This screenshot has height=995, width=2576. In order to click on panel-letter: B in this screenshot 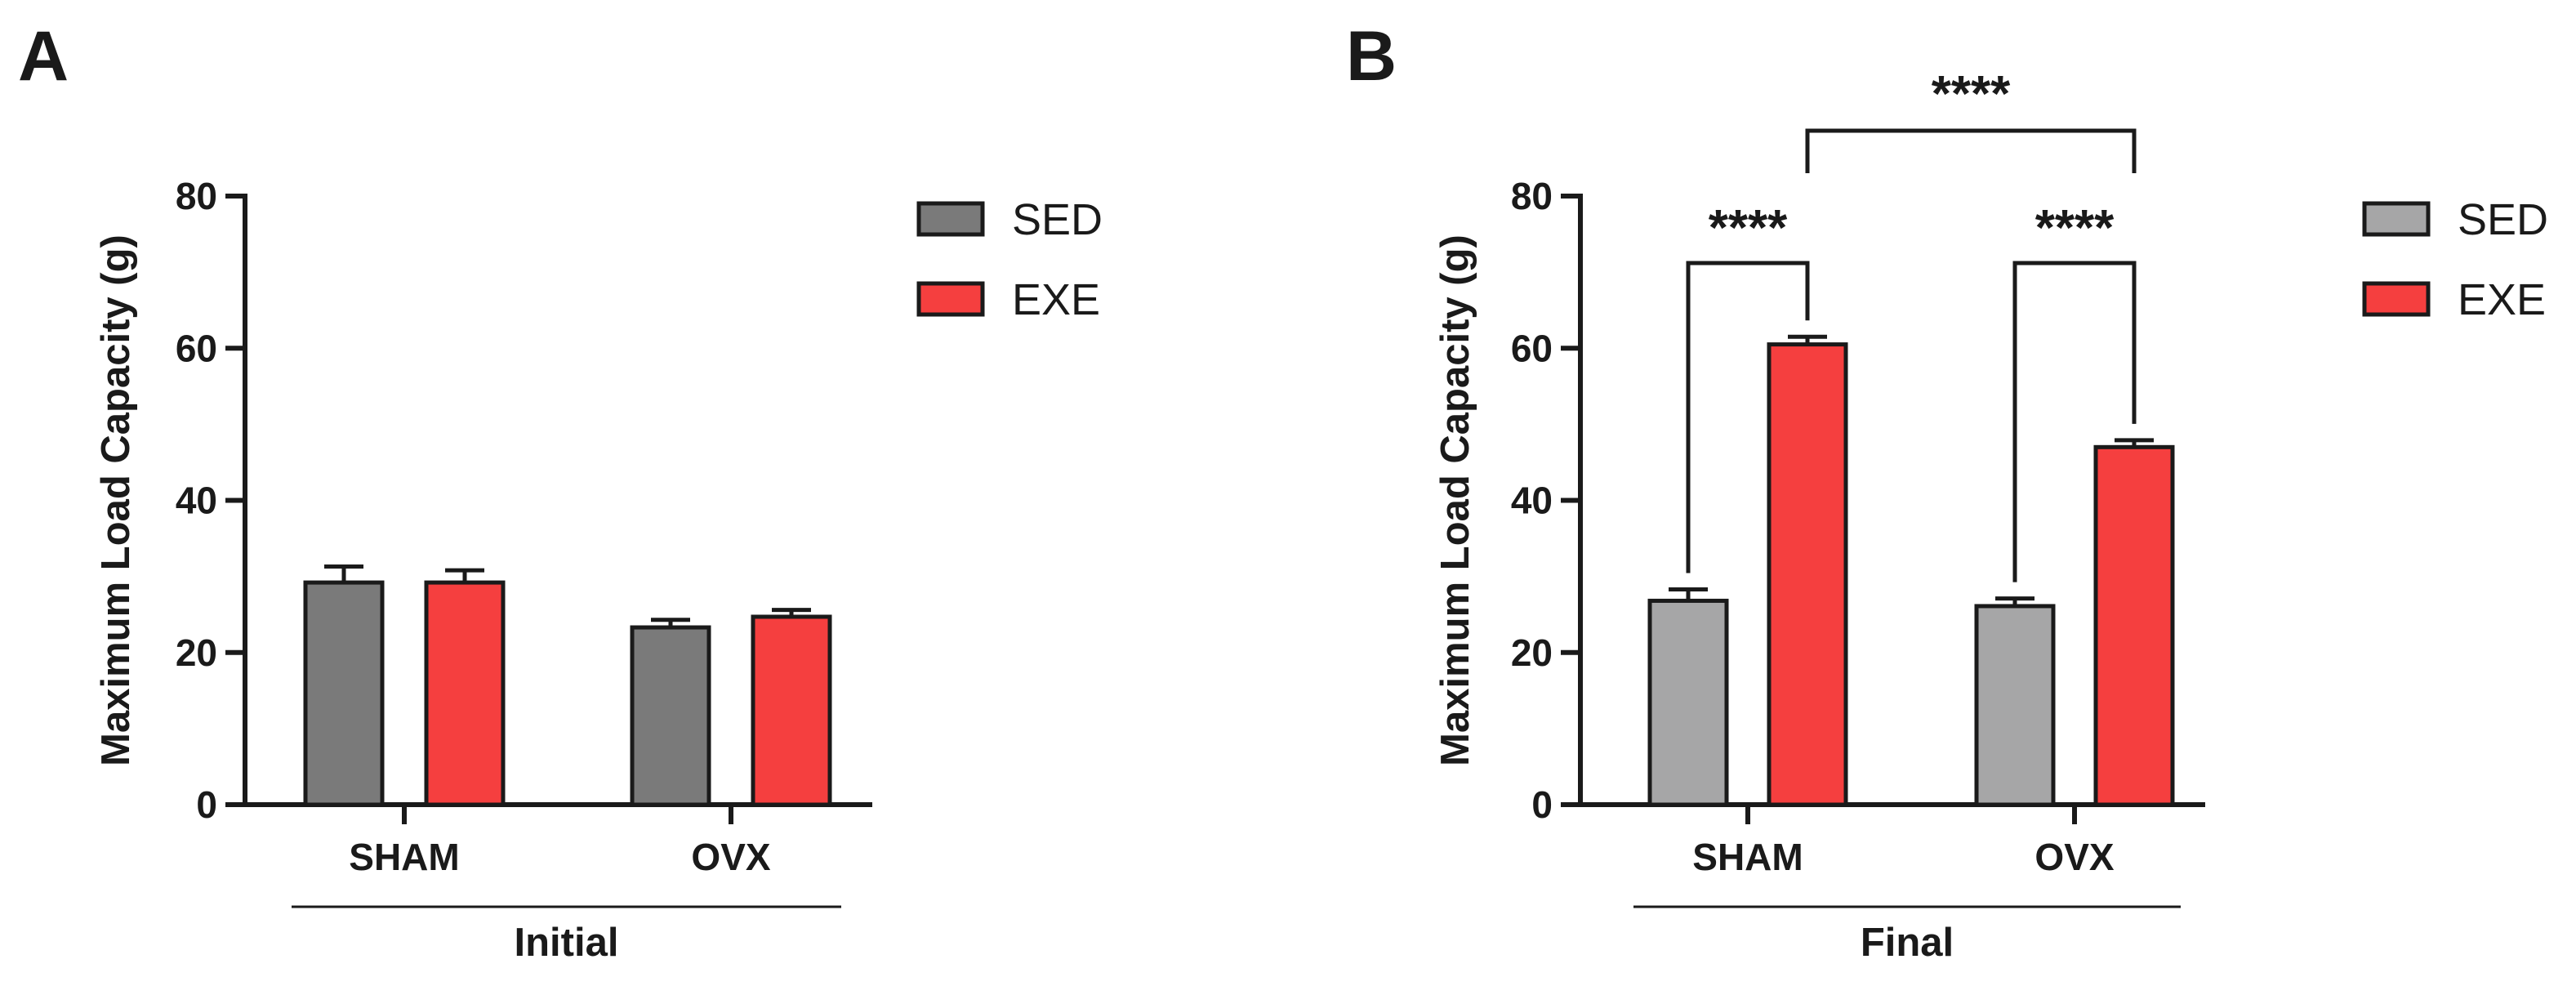, I will do `click(1371, 56)`.